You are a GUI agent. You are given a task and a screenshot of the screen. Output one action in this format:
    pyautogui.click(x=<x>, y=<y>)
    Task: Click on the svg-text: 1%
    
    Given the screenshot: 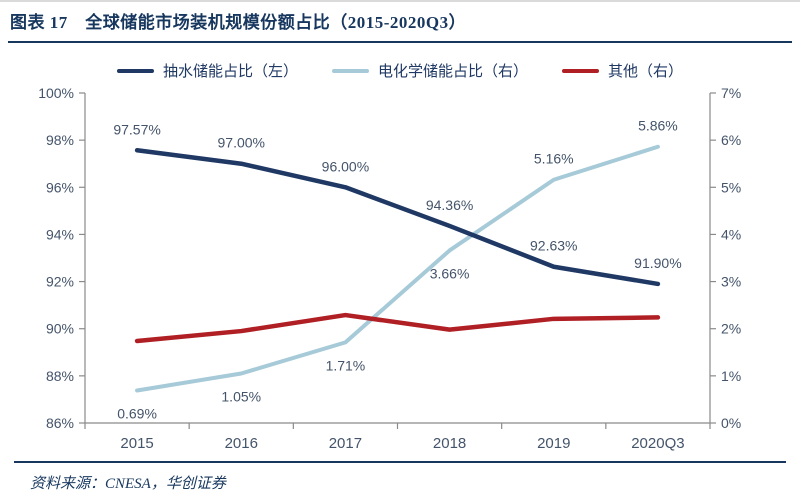 What is the action you would take?
    pyautogui.click(x=731, y=376)
    